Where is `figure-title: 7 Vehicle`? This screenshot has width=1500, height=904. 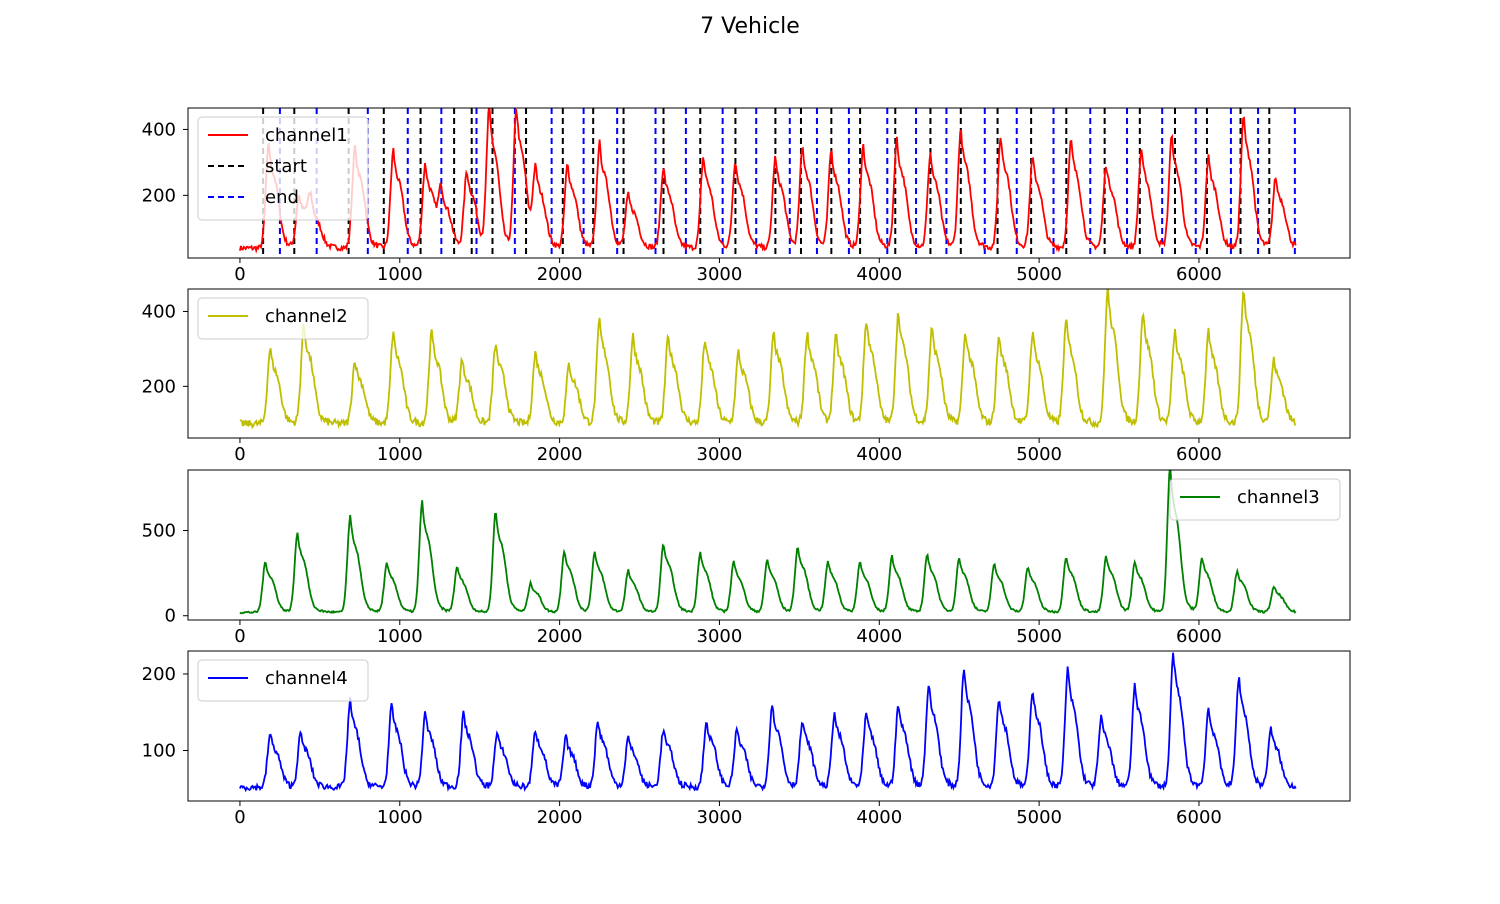
figure-title: 7 Vehicle is located at coordinates (750, 26).